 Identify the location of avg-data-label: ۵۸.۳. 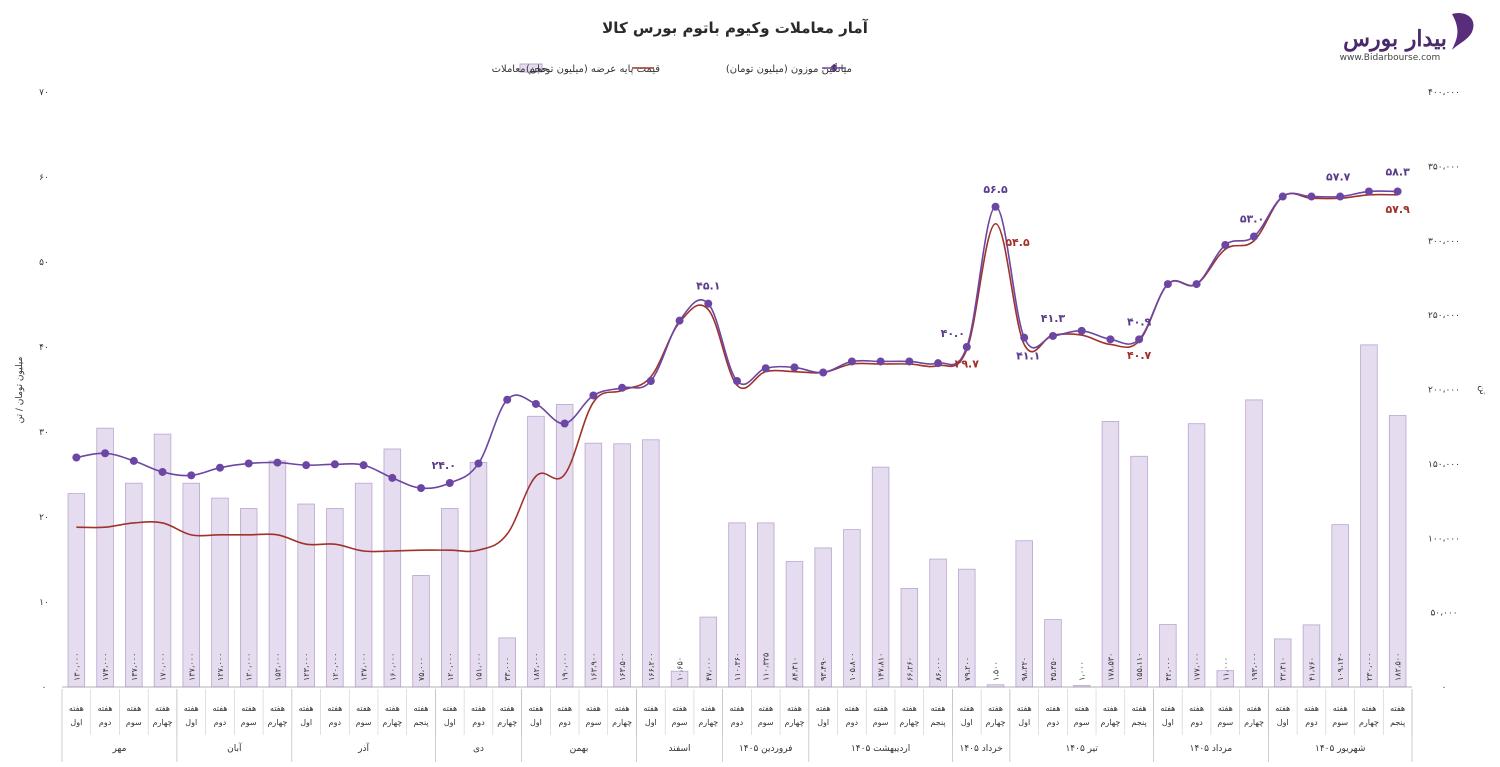
(1397, 171).